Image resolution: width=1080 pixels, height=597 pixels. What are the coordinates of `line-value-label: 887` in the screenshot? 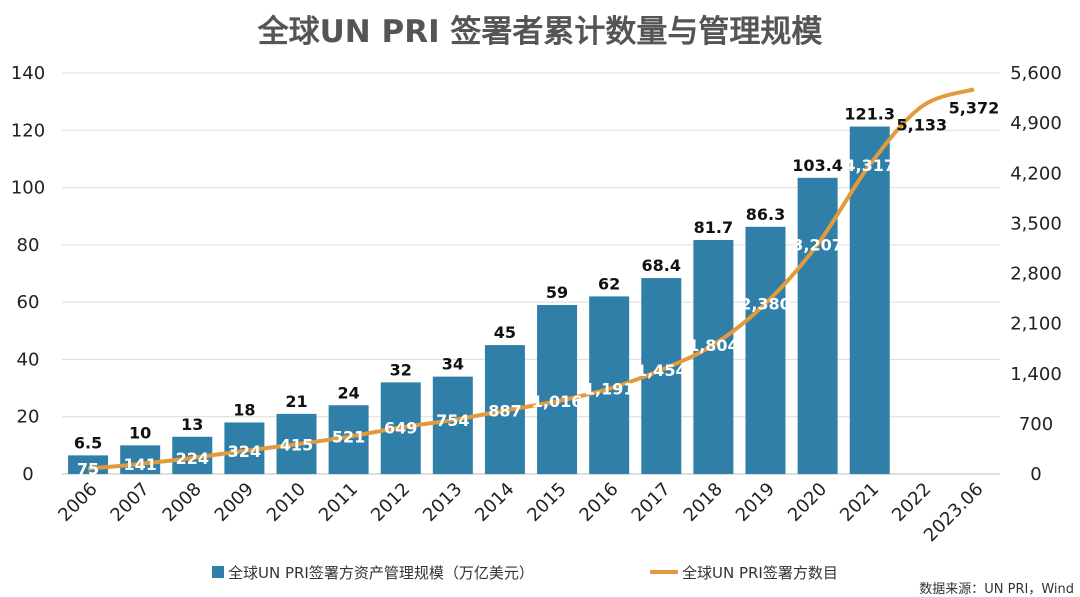 It's located at (504, 410).